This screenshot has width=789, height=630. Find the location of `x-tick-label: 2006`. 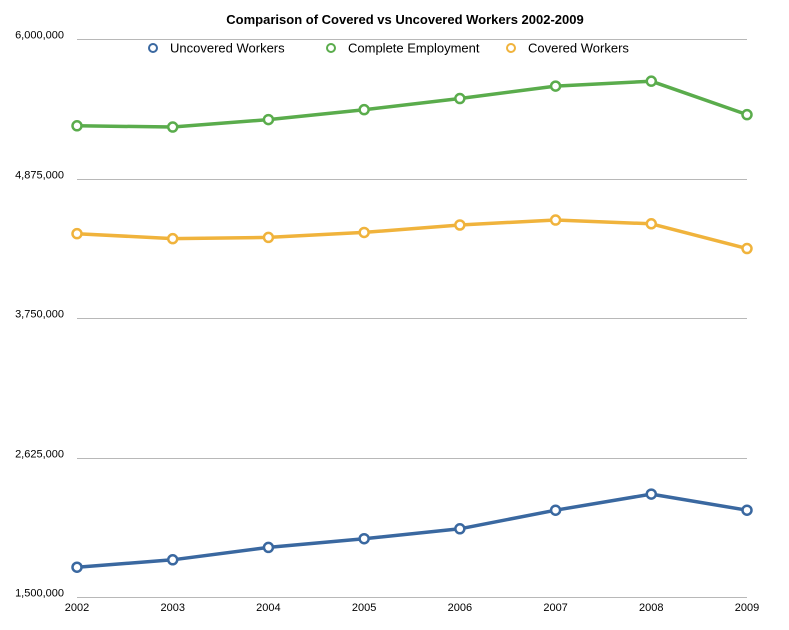

x-tick-label: 2006 is located at coordinates (460, 608).